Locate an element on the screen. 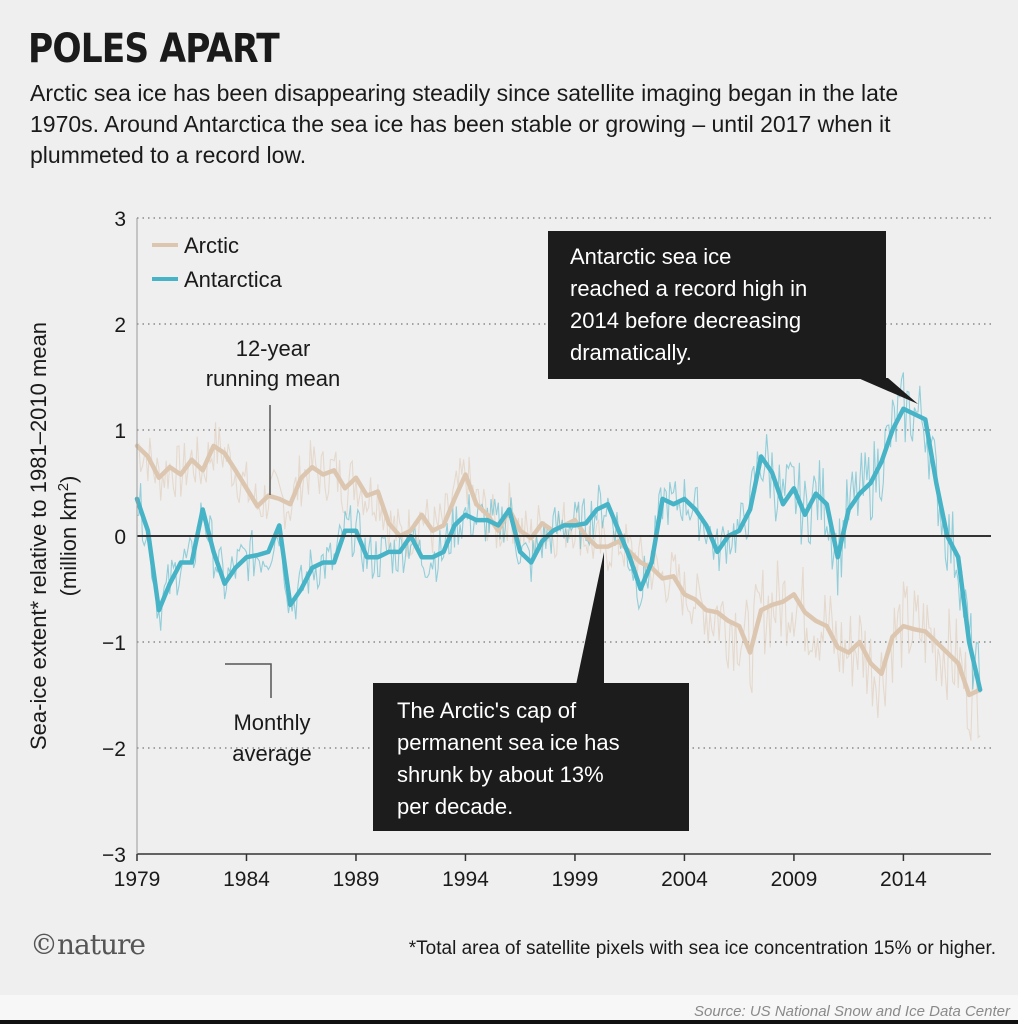 This screenshot has height=1024, width=1018. antarctic-box-line2: reached a record high in is located at coordinates (688, 288).